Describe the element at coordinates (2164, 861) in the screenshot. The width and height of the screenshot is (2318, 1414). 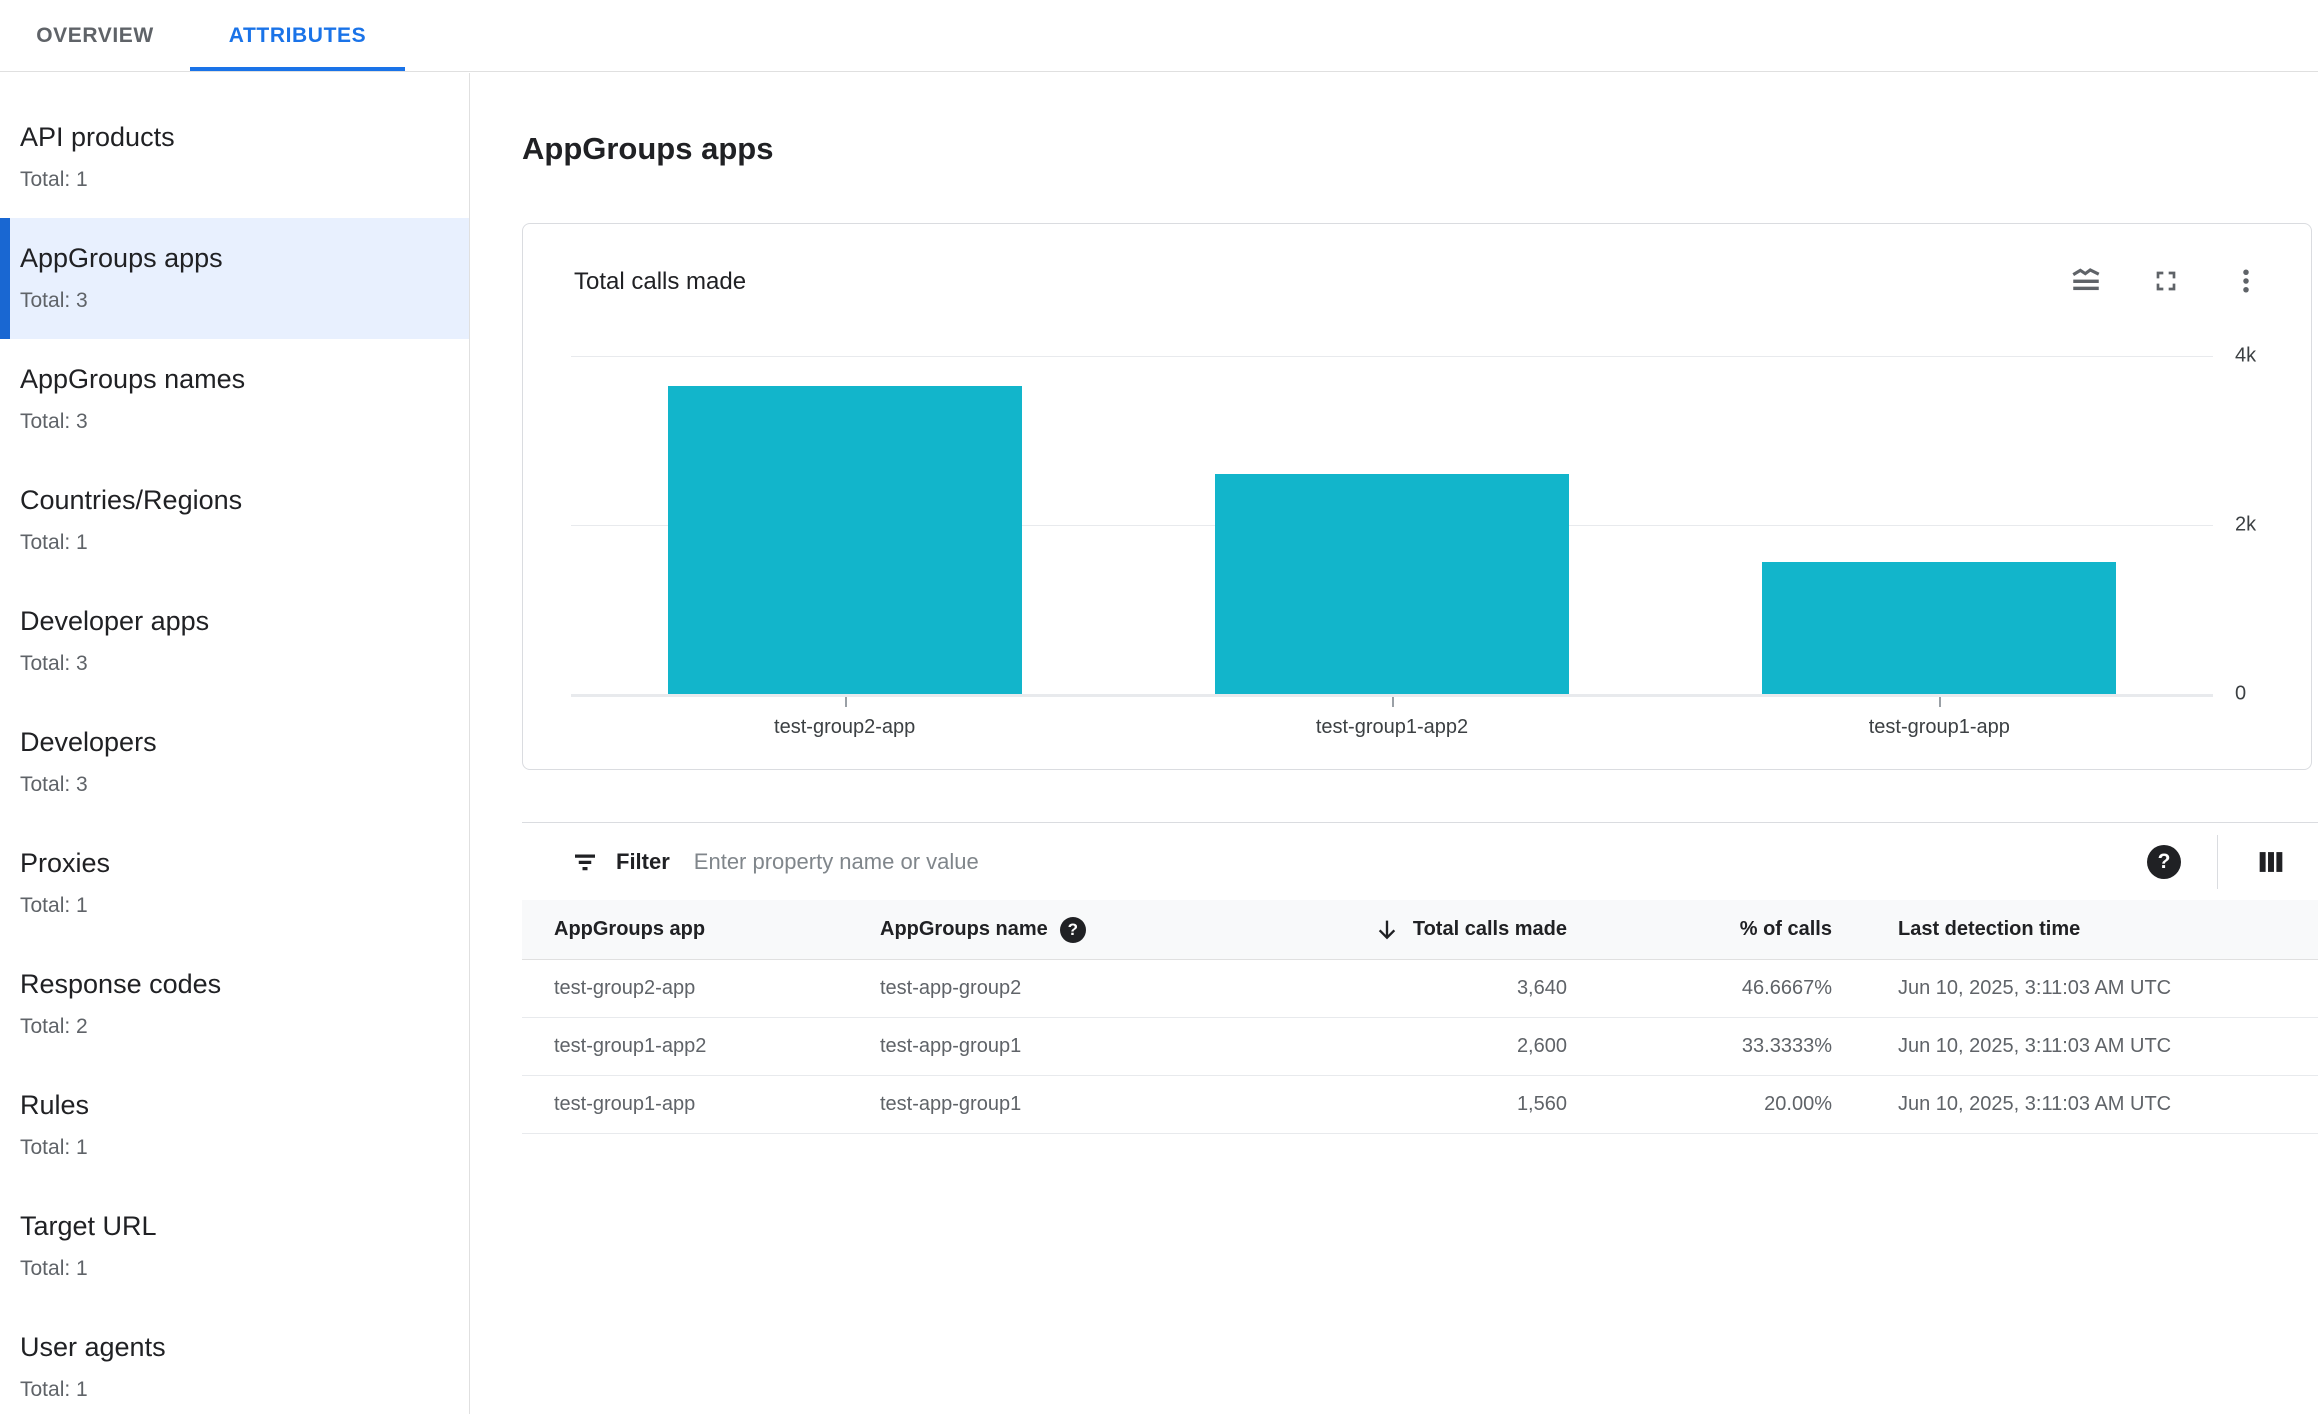
I see `filter-help-icon: ?` at that location.